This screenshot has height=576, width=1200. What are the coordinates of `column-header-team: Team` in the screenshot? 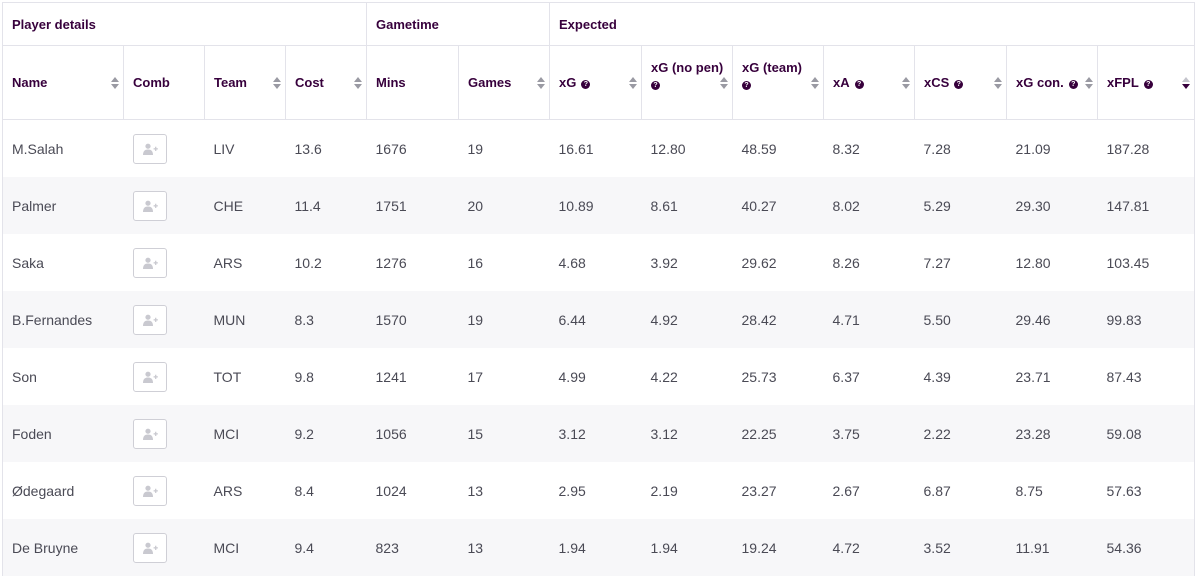 It's located at (245, 83).